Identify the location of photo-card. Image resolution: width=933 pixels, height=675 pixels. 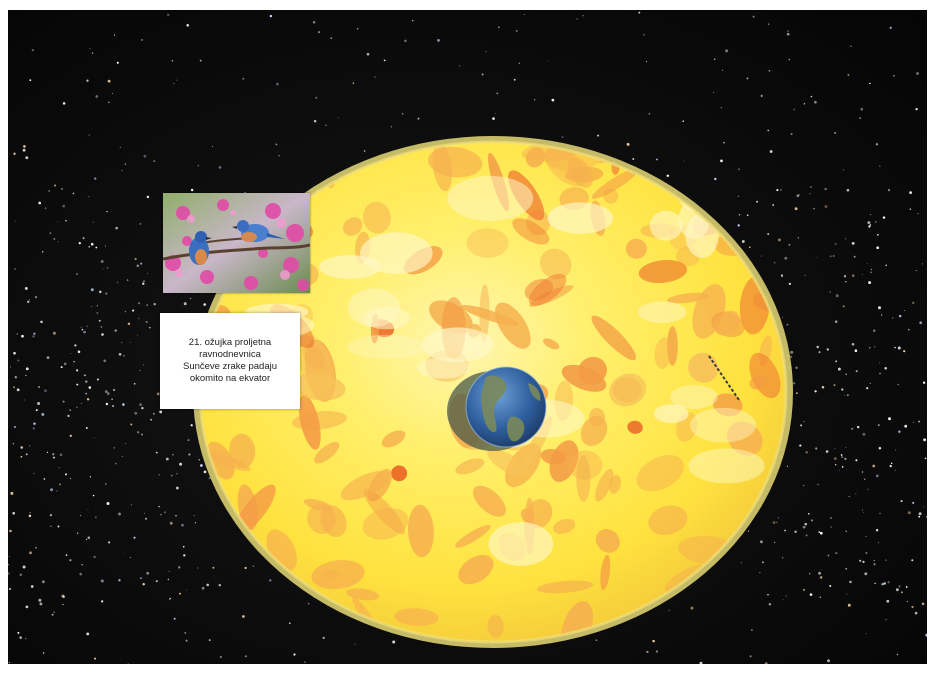
(236, 243).